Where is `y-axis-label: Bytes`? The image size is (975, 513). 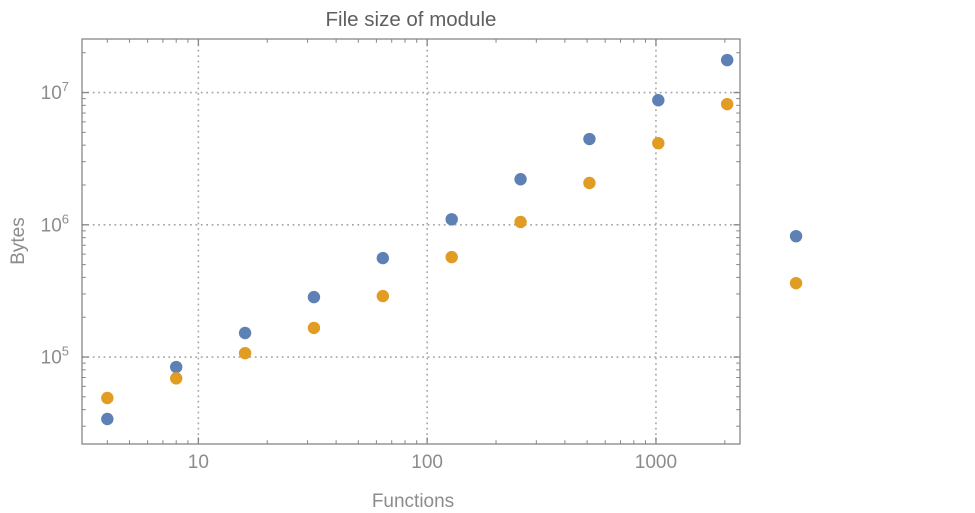
y-axis-label: Bytes is located at coordinates (18, 241).